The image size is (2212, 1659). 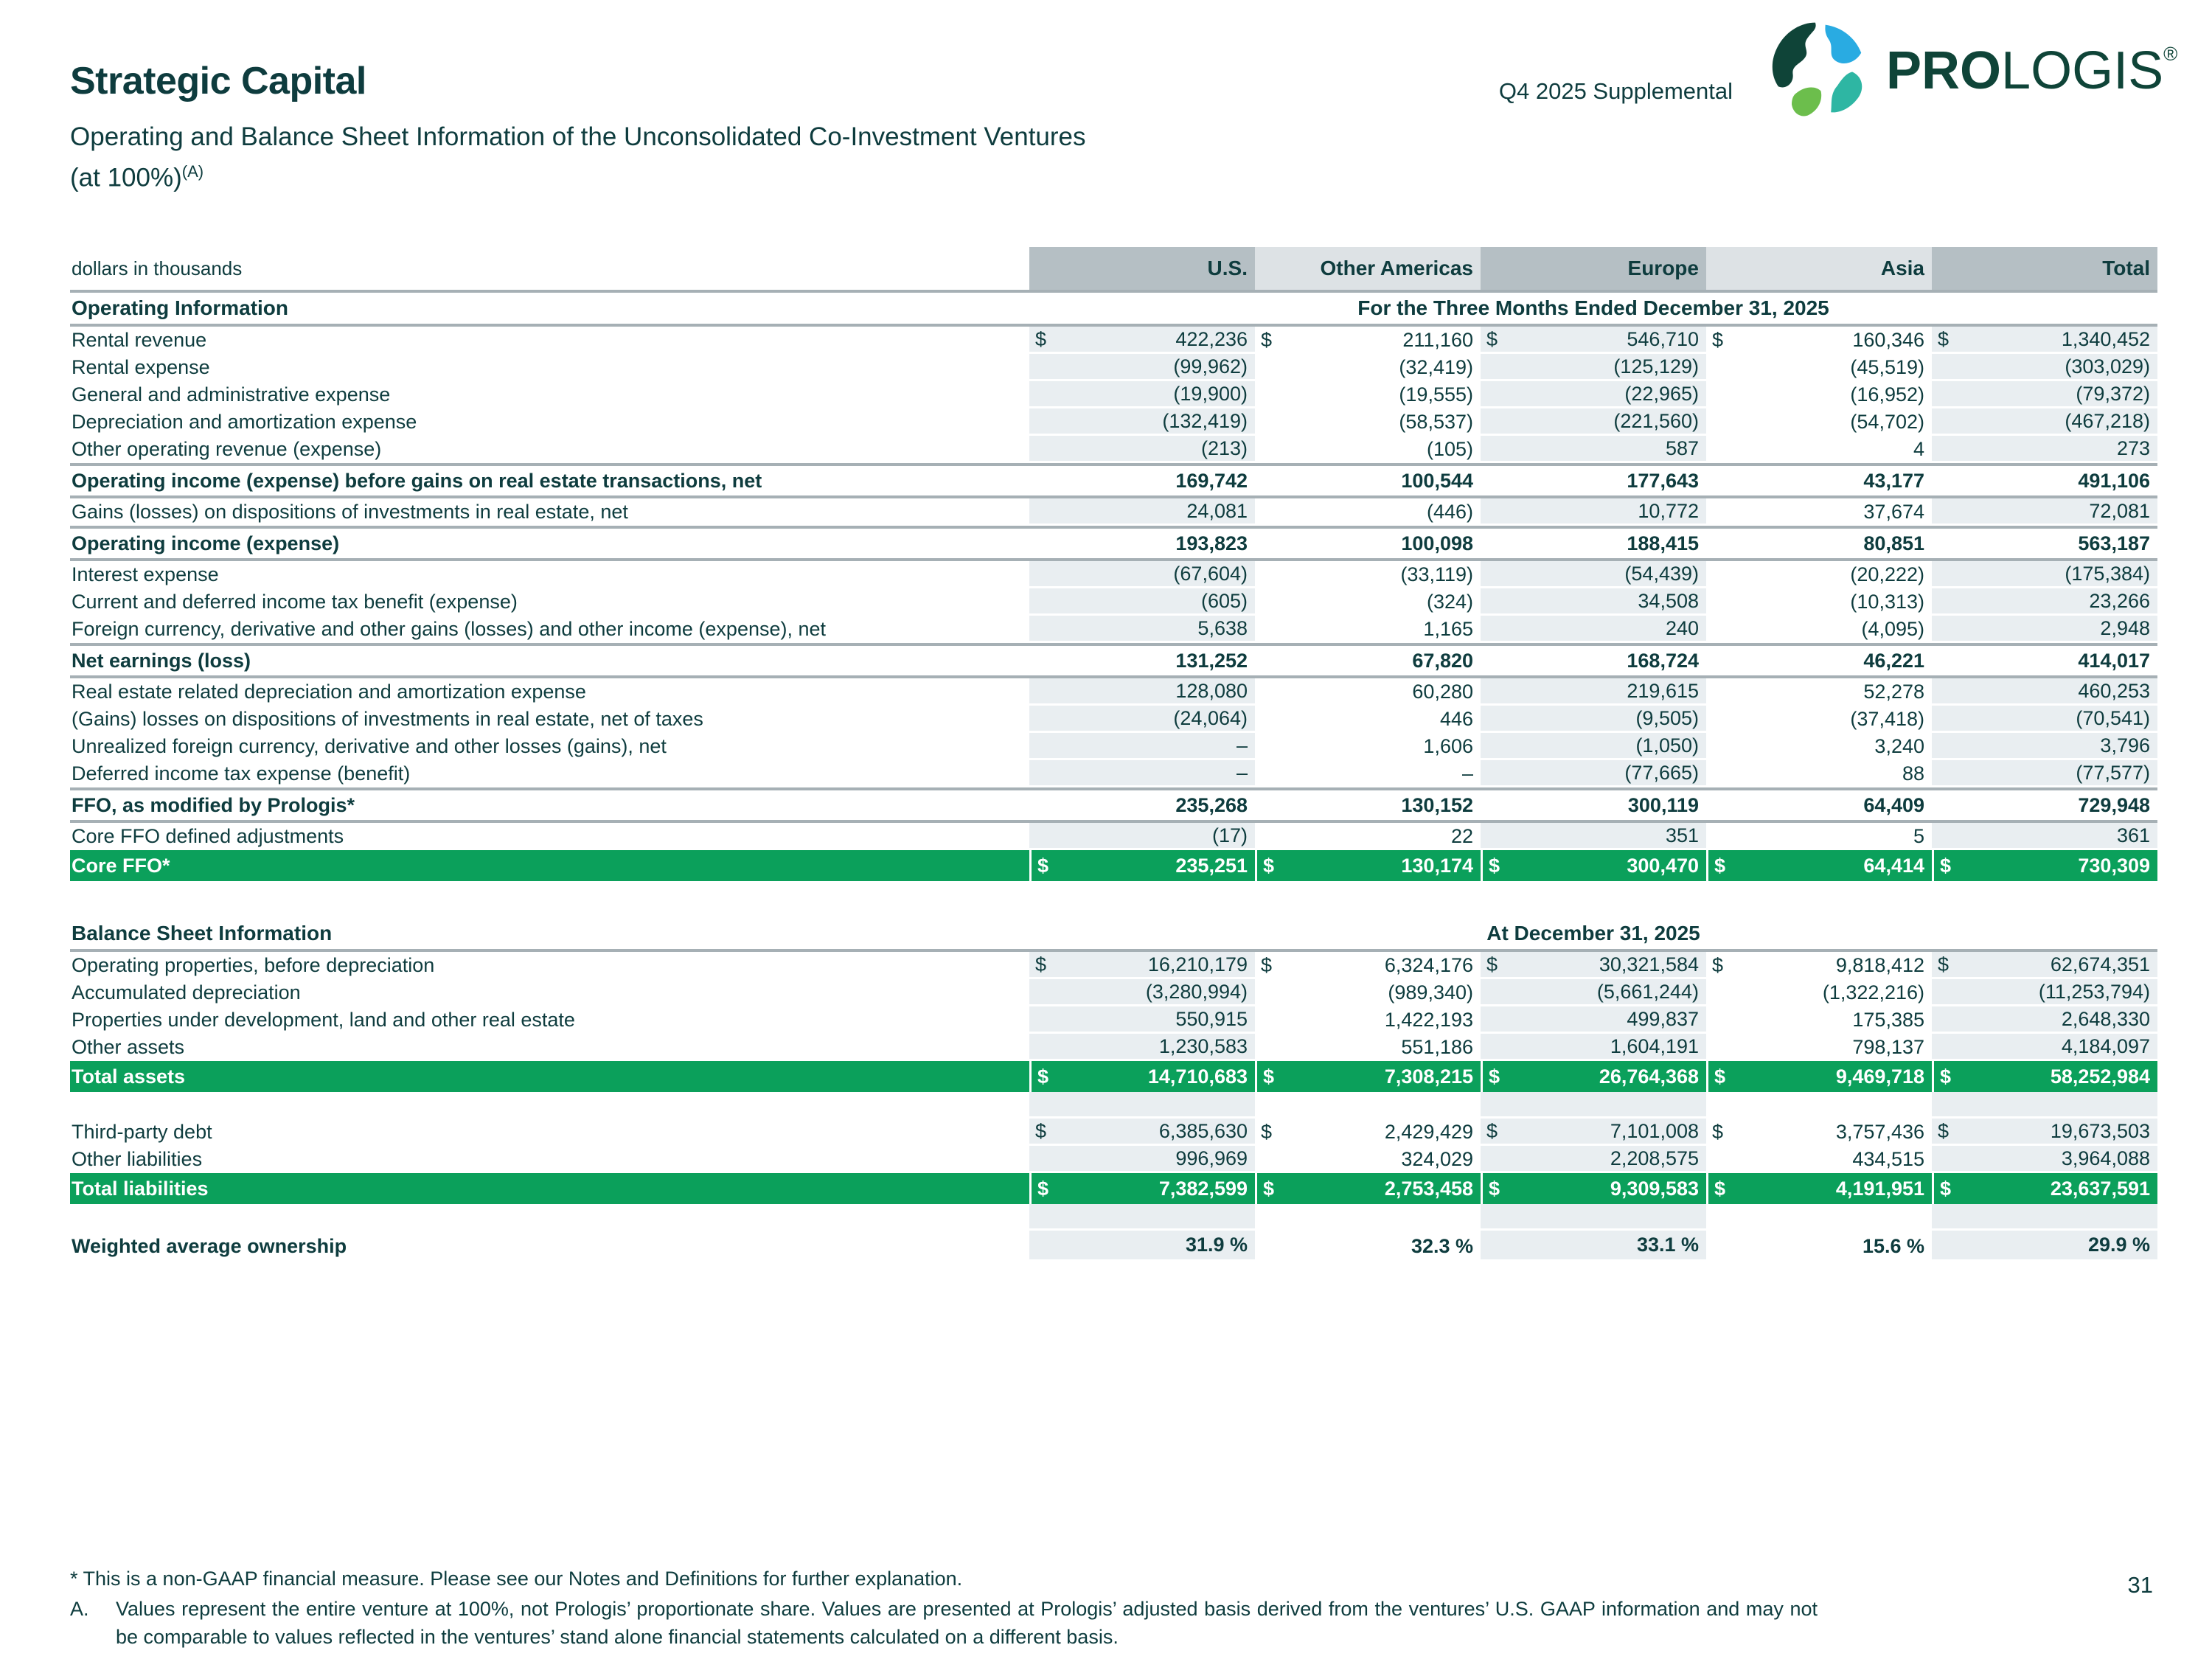 What do you see at coordinates (1593, 268) in the screenshot?
I see `column-header-europe: Europe` at bounding box center [1593, 268].